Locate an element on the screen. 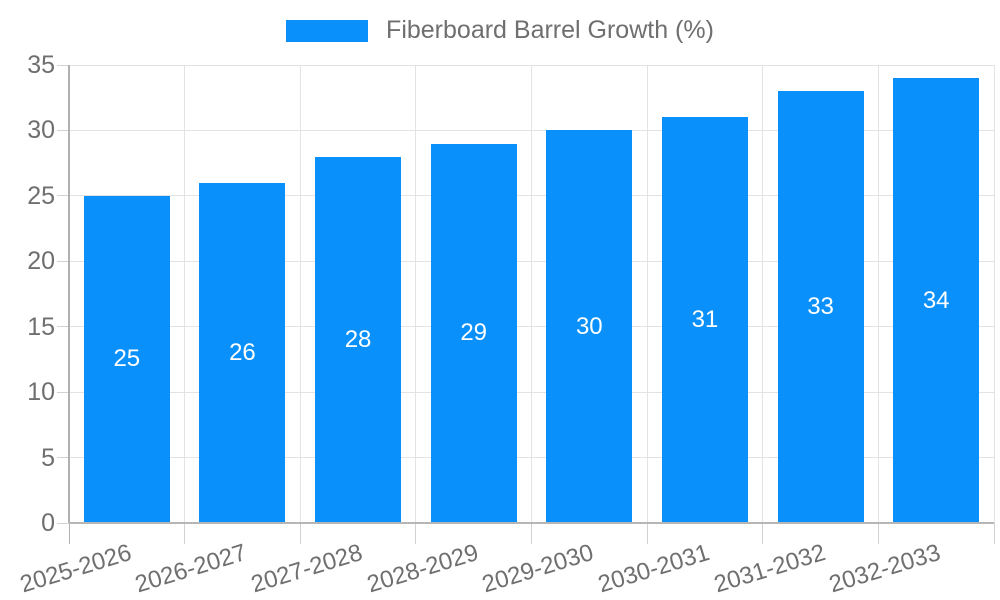  x-axis-category-label-text: 2030-2031 is located at coordinates (653, 569).